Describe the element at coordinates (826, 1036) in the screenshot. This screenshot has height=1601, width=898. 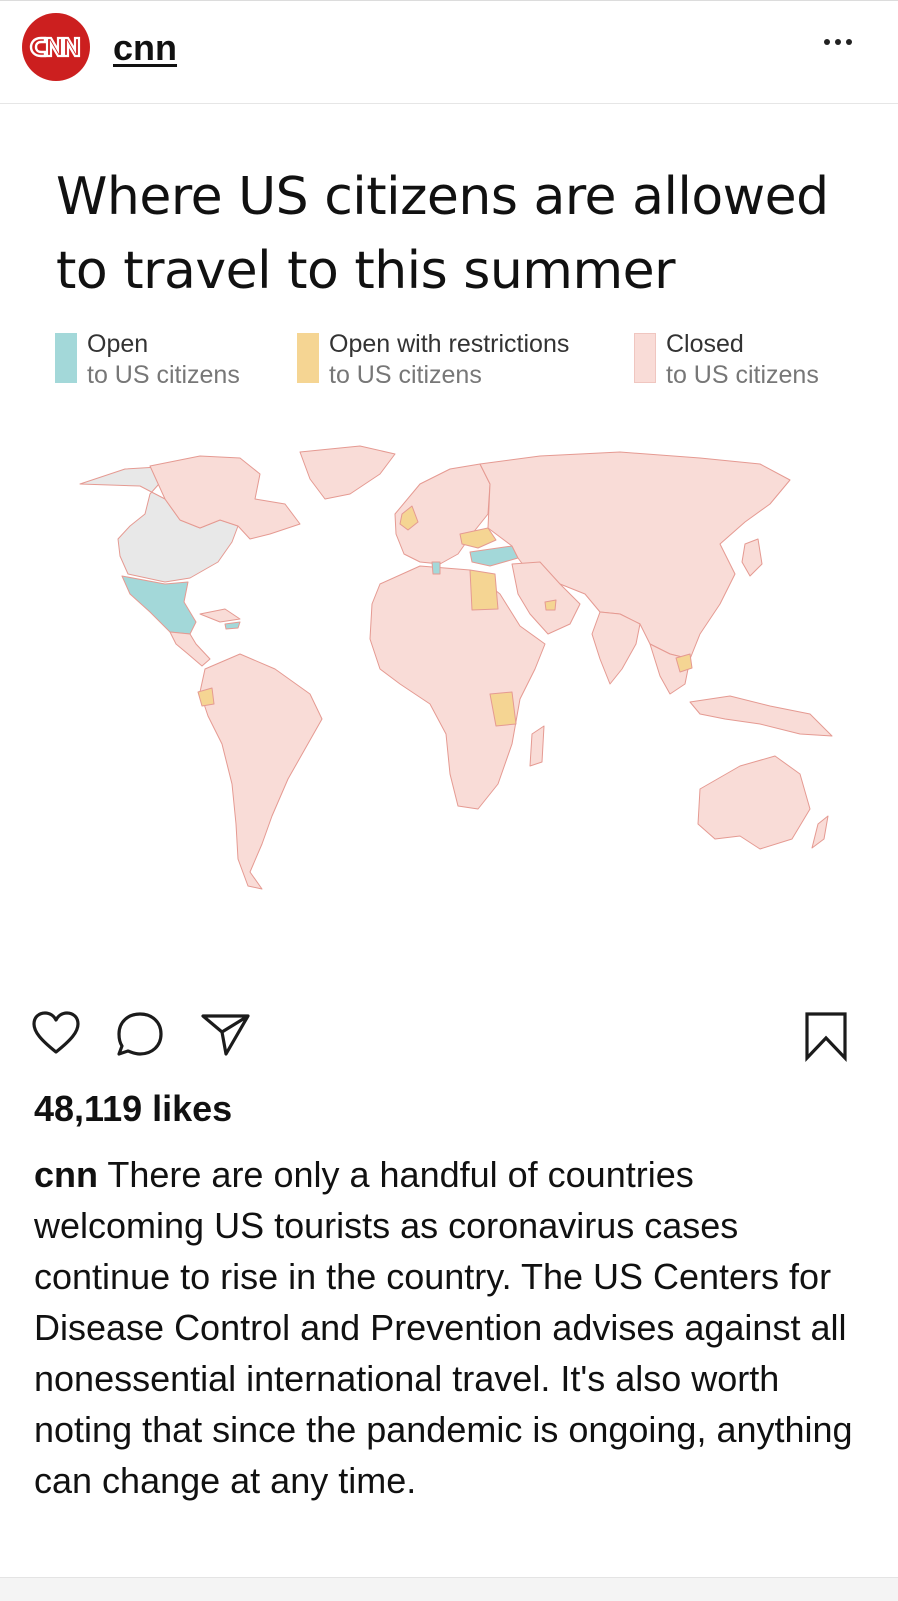
I see `bookmark-icon` at that location.